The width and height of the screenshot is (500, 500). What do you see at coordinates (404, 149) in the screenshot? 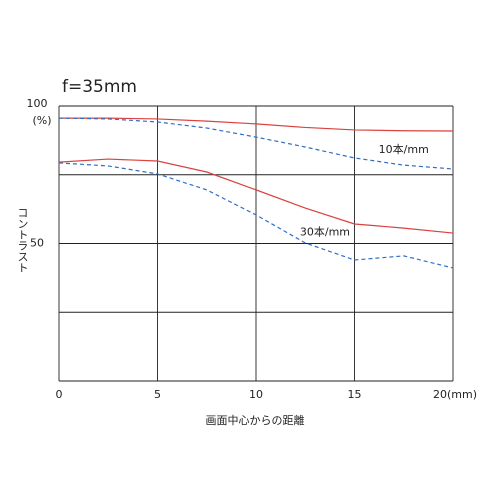
I see `annotation: 10本/mm` at bounding box center [404, 149].